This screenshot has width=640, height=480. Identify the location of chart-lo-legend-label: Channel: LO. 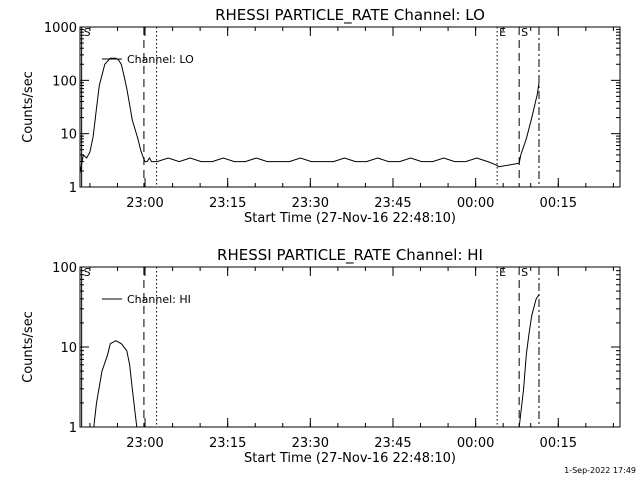
(160, 59).